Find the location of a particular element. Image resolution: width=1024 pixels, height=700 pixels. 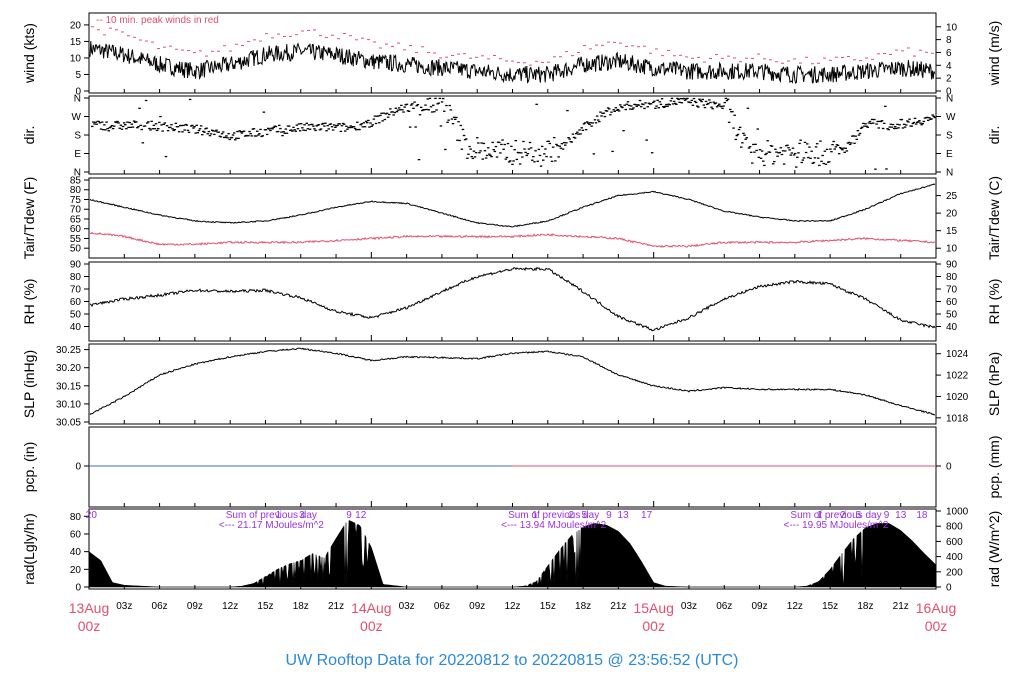

sea-level-pressure-line is located at coordinates (512, 381).